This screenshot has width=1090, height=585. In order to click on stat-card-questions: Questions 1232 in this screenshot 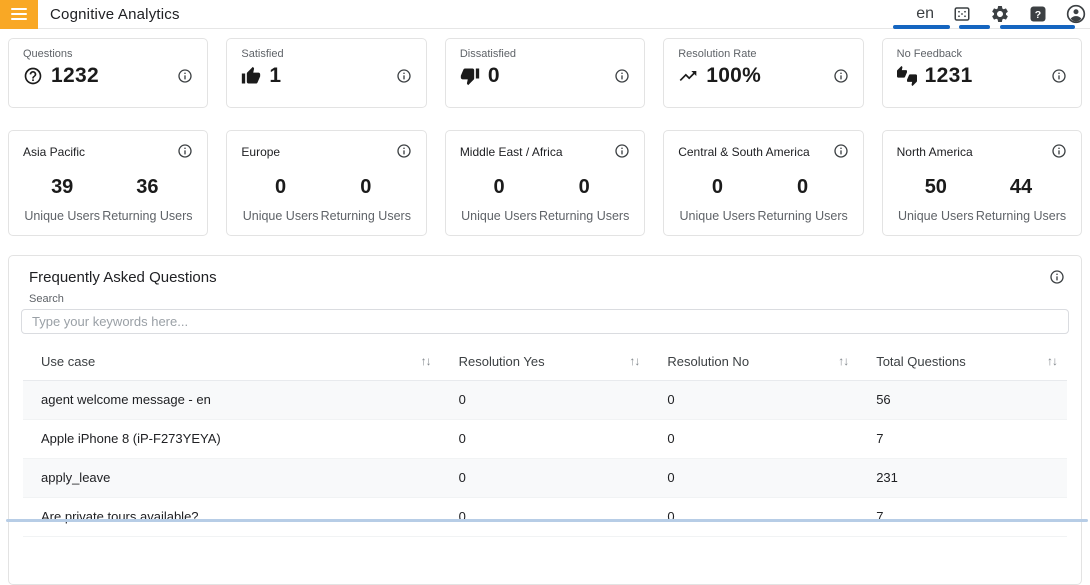, I will do `click(108, 73)`.